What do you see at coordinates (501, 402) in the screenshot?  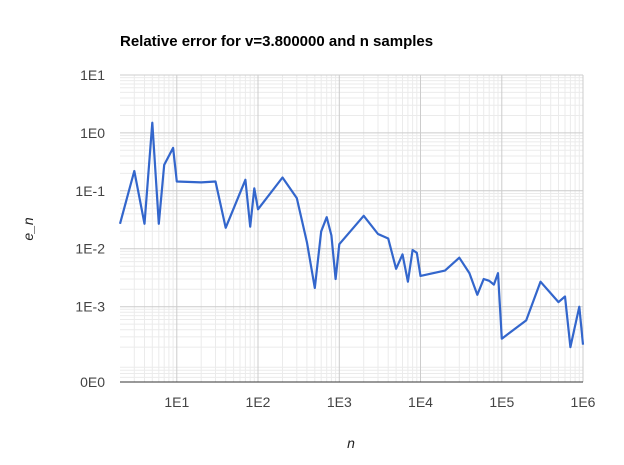 I see `x-tick-label: 1E5` at bounding box center [501, 402].